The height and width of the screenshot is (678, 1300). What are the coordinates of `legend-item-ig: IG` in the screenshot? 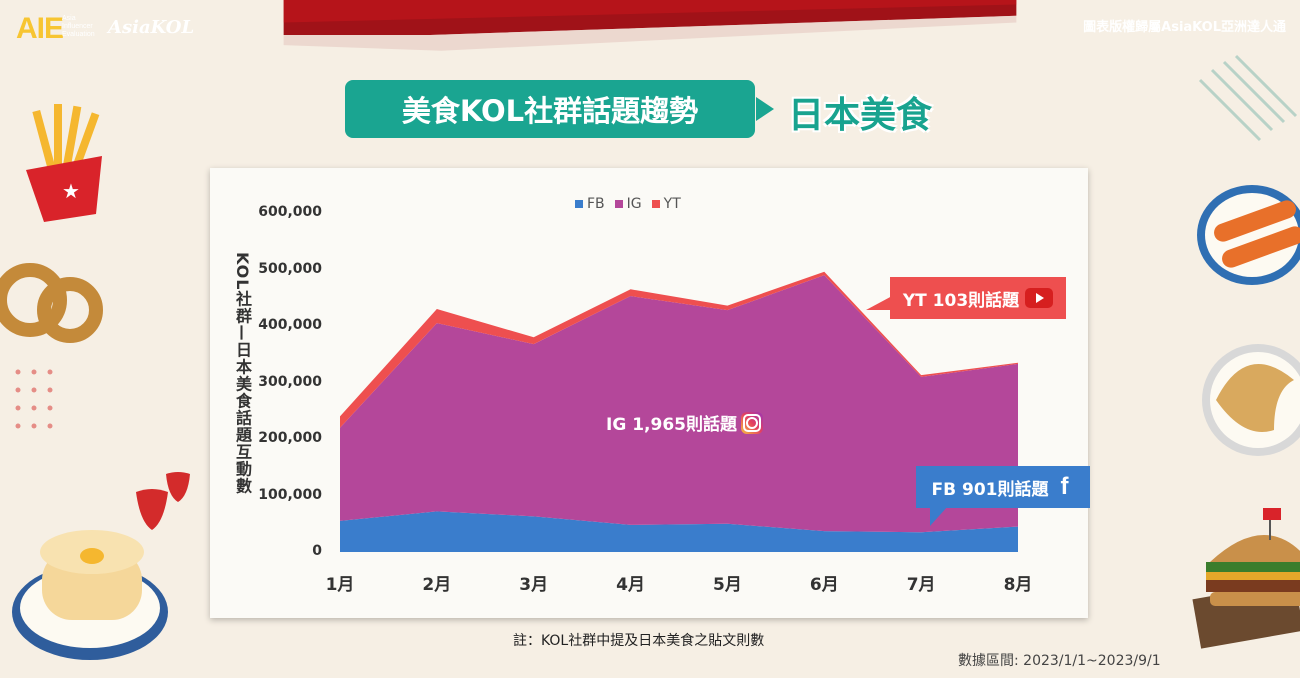 It's located at (628, 204).